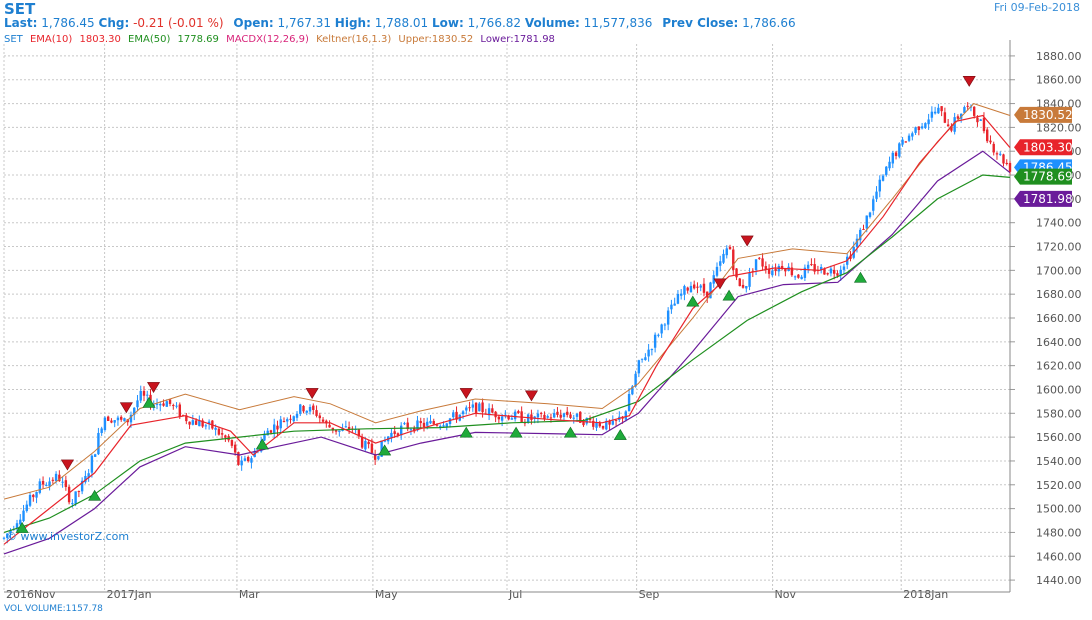 The height and width of the screenshot is (620, 1092). What do you see at coordinates (786, 594) in the screenshot?
I see `x-tick-label: Nov` at bounding box center [786, 594].